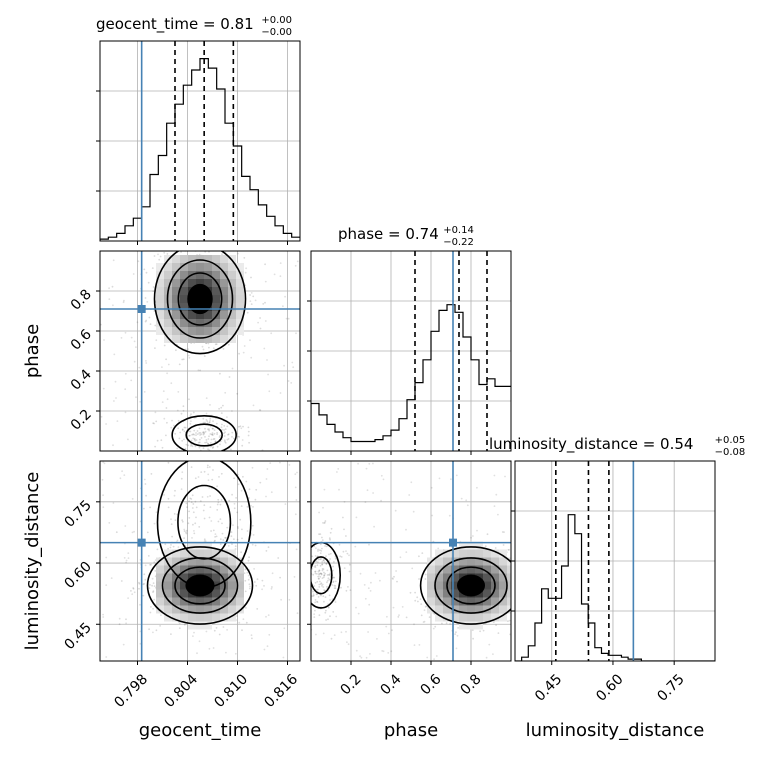 Image resolution: width=760 pixels, height=760 pixels. What do you see at coordinates (407, 579) in the screenshot?
I see `scatter-panel-phase-vs-luminosity_distance: 0.2 0.4 0.6 0.8` at bounding box center [407, 579].